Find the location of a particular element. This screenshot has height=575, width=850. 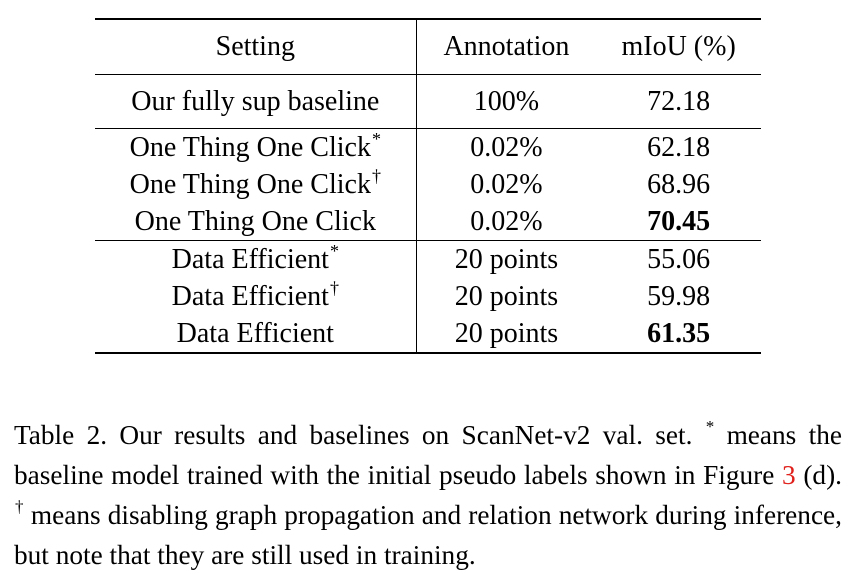

setting-cell: Our fully sup baseline is located at coordinates (256, 101).